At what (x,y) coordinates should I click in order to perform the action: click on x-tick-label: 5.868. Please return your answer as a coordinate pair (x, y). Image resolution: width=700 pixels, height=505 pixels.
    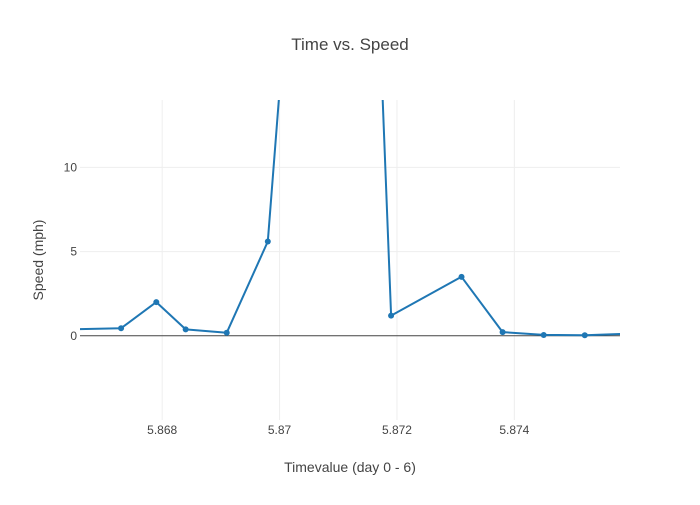
    Looking at the image, I should click on (162, 430).